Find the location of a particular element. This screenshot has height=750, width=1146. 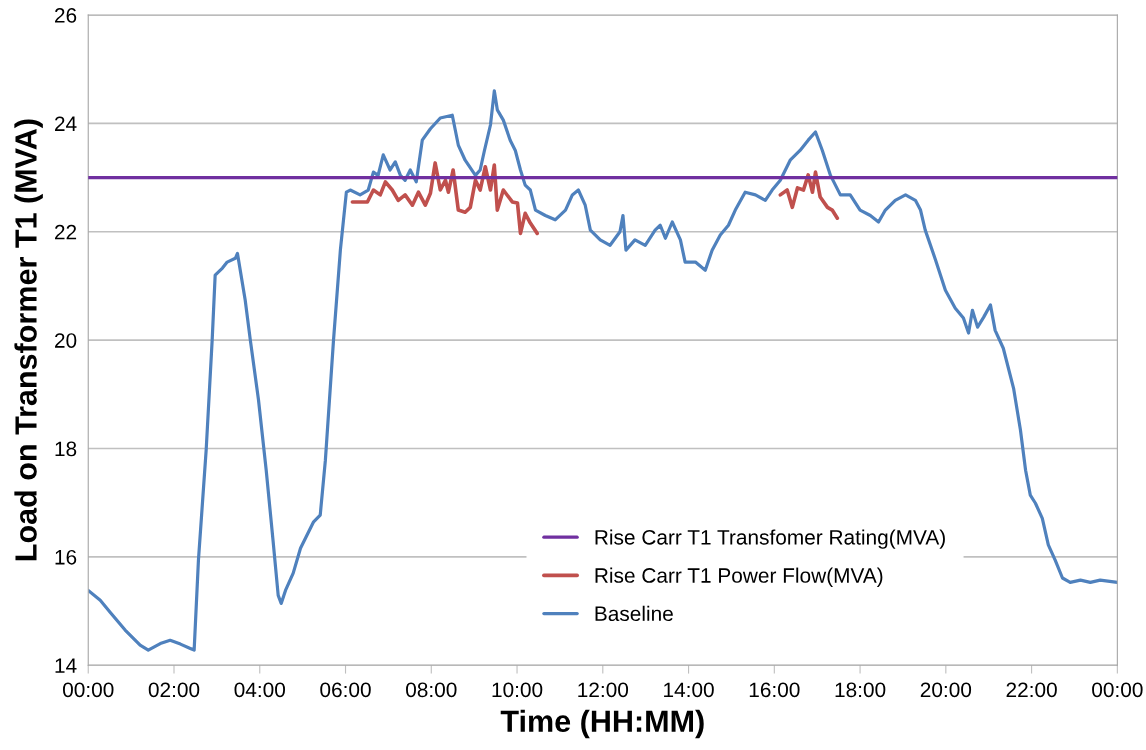

x-tick-label: 04:00 is located at coordinates (260, 690).